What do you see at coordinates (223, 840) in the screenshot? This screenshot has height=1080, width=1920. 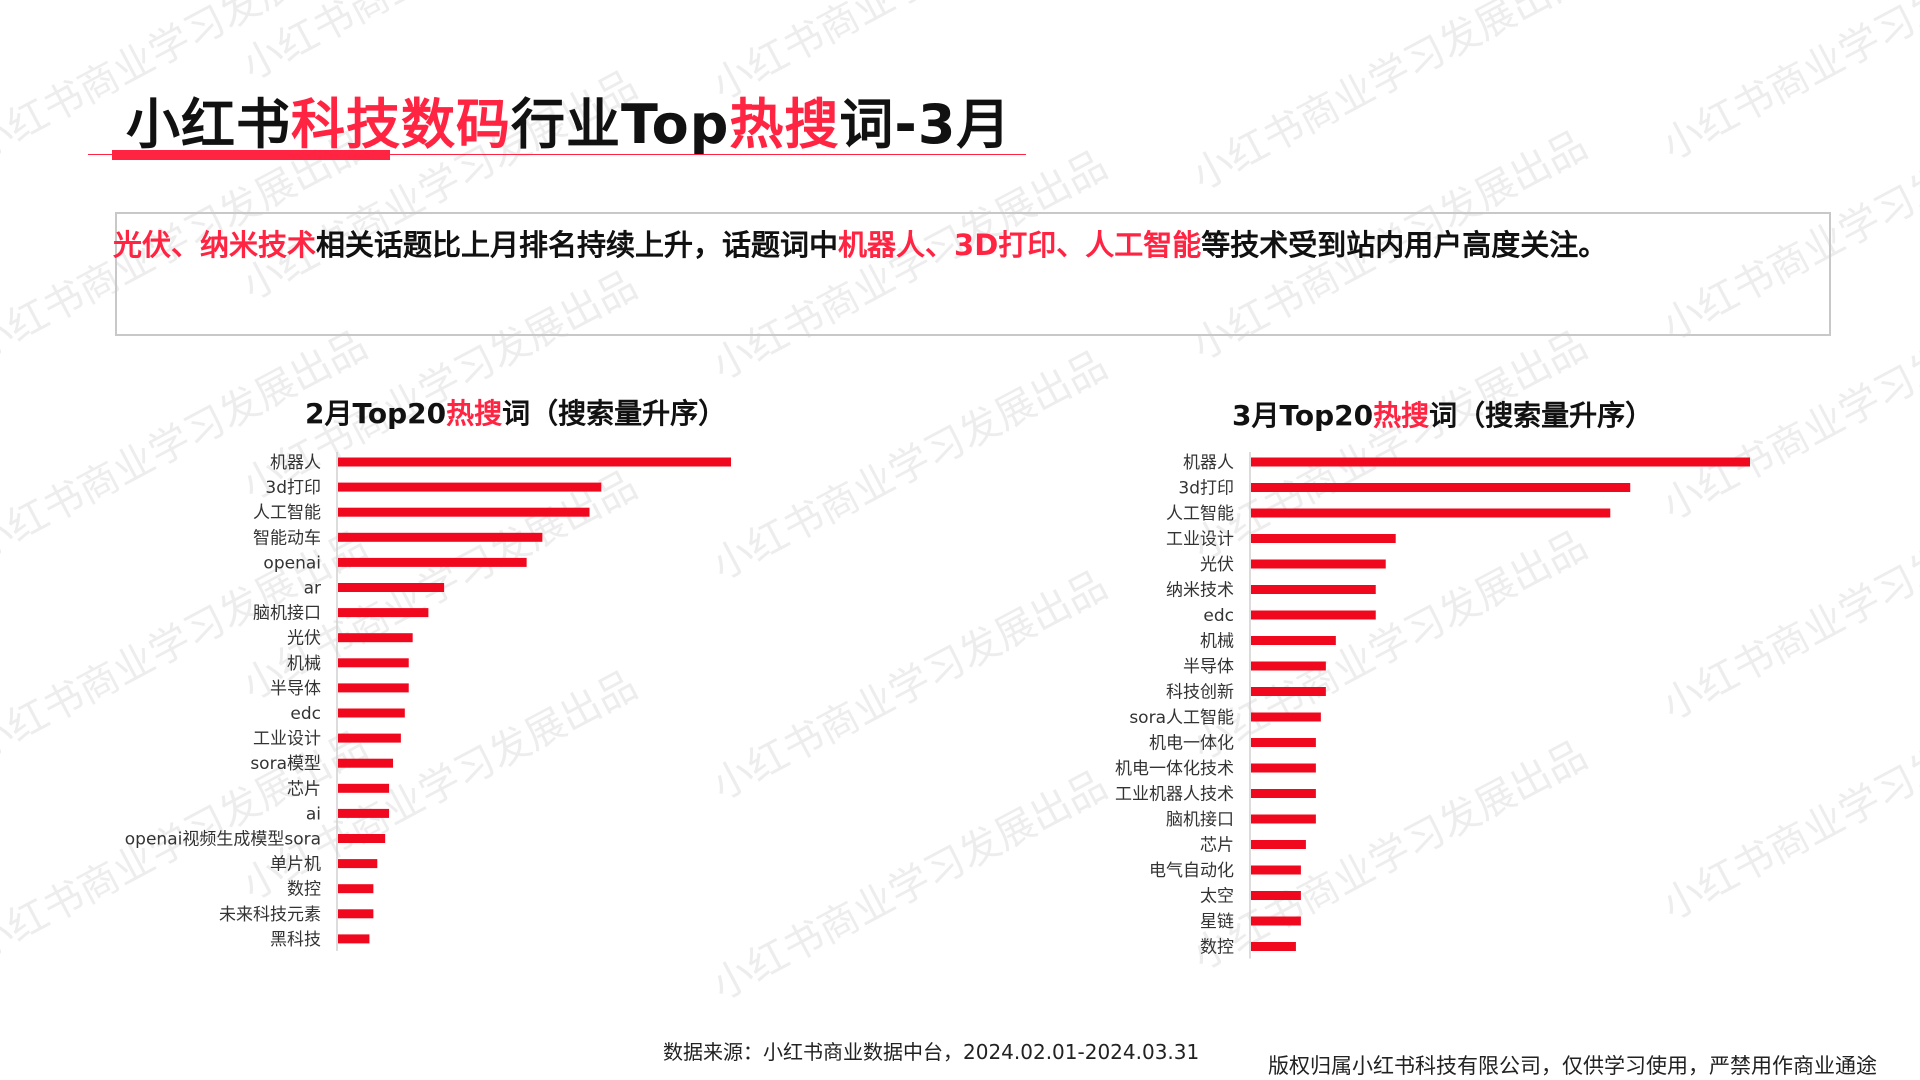 I see `chart-1-category-label: openai视频生成模型sora` at bounding box center [223, 840].